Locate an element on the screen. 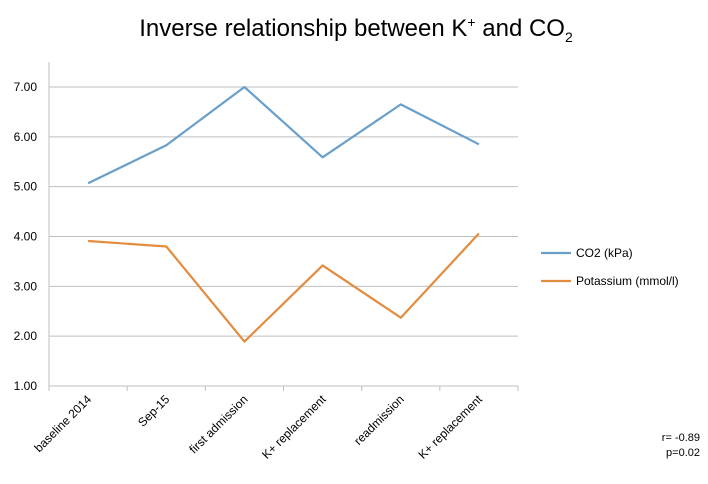 This screenshot has width=708, height=484. y-tick-label: 7.00 is located at coordinates (26, 87).